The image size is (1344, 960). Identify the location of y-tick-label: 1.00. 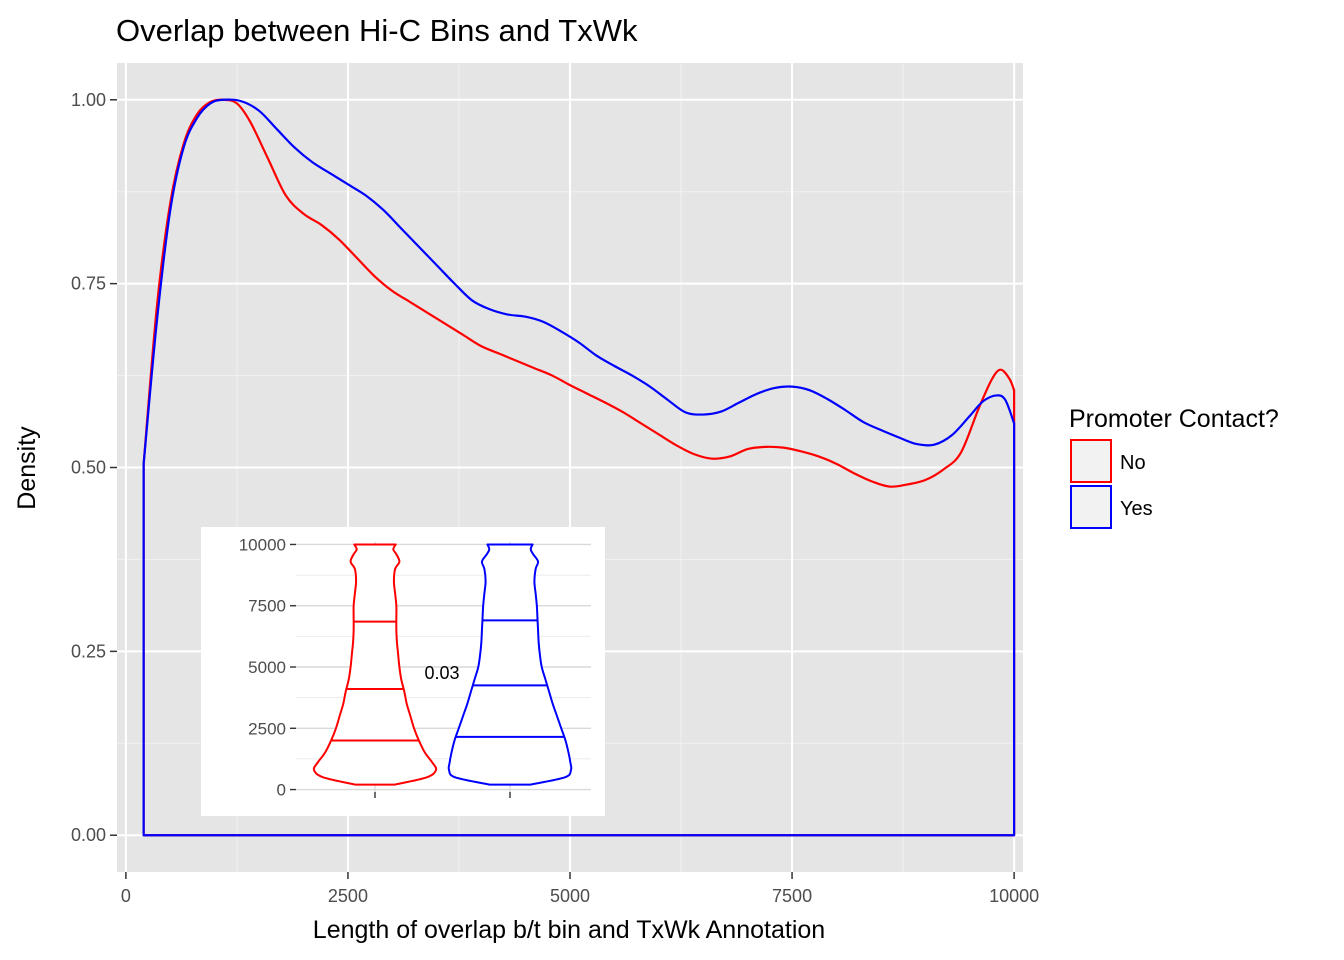
(88, 100).